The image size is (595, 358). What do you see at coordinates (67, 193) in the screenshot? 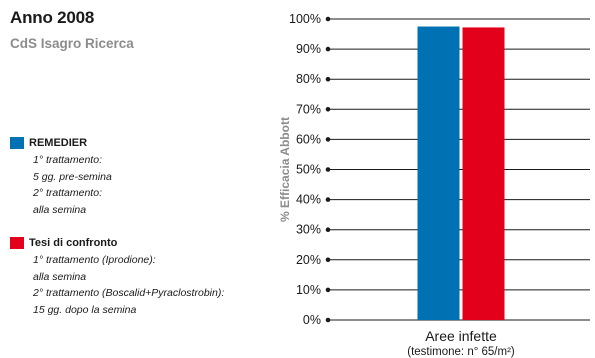
I see `legend-note: 2° trattamento:` at bounding box center [67, 193].